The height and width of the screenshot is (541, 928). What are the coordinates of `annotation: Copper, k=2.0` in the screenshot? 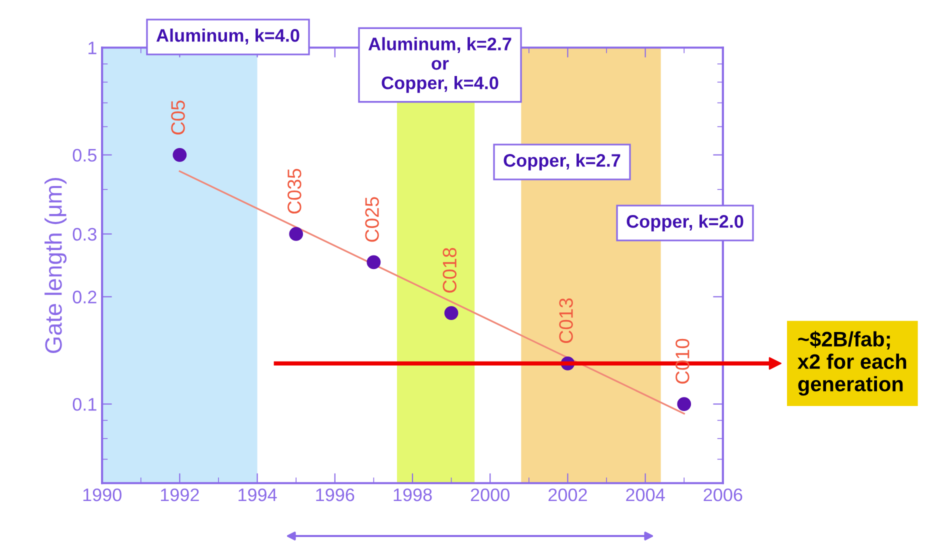 It's located at (685, 223).